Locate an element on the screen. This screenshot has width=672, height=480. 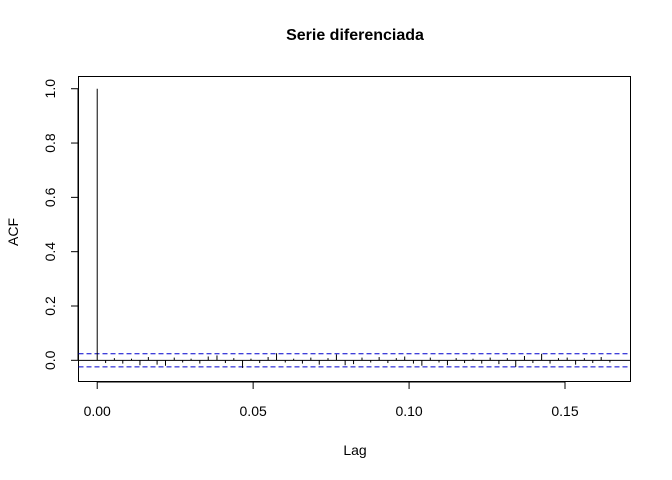
y-tick-label: 1.0 is located at coordinates (50, 89).